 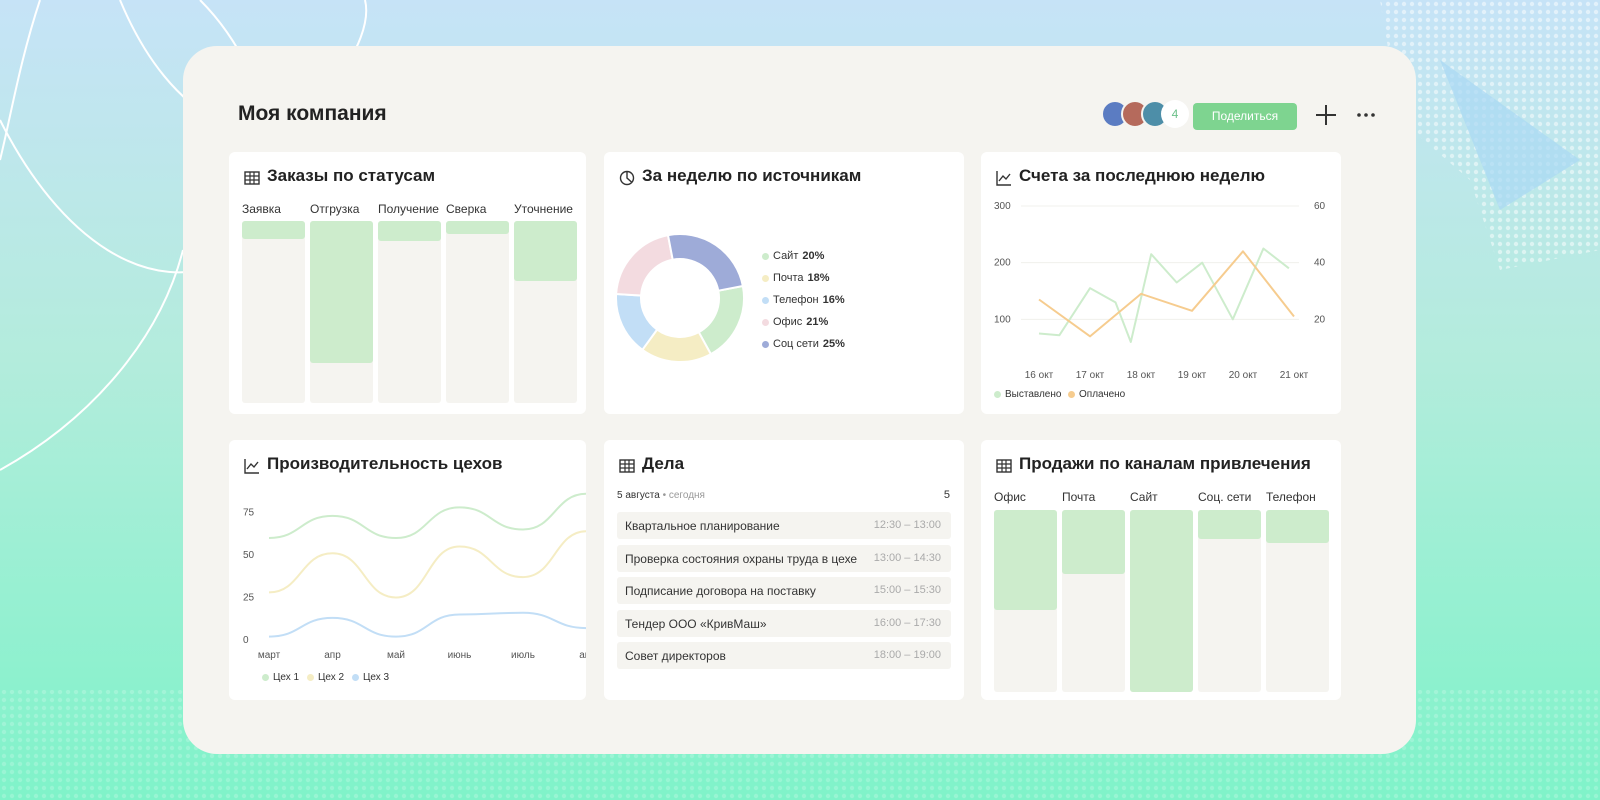 What do you see at coordinates (427, 516) in the screenshot?
I see `series-line` at bounding box center [427, 516].